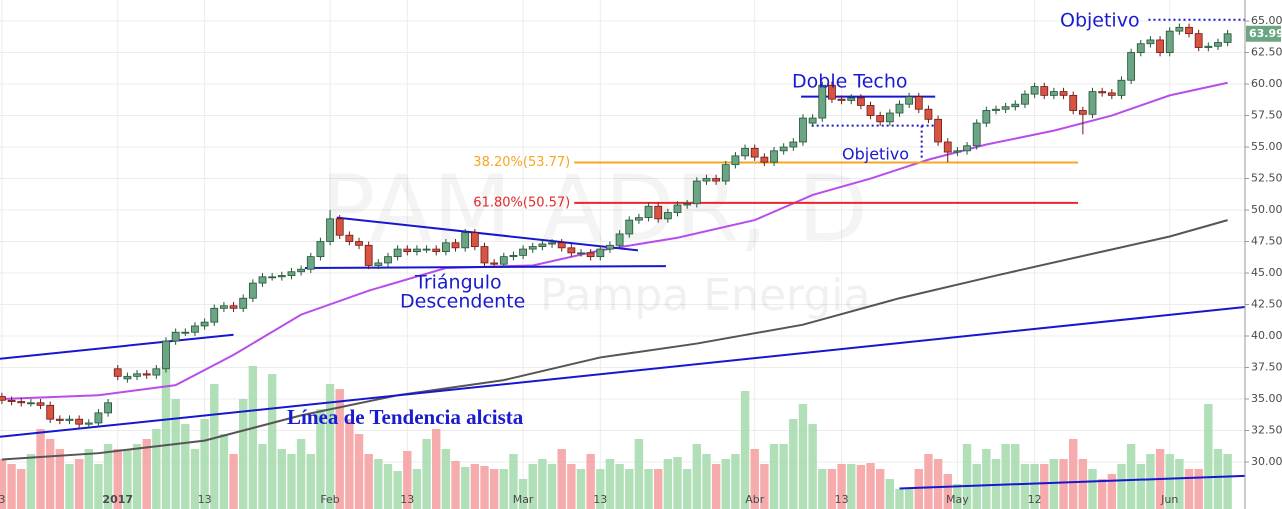 The width and height of the screenshot is (1282, 509). Describe the element at coordinates (755, 499) in the screenshot. I see `x-tick-label: Abr` at that location.